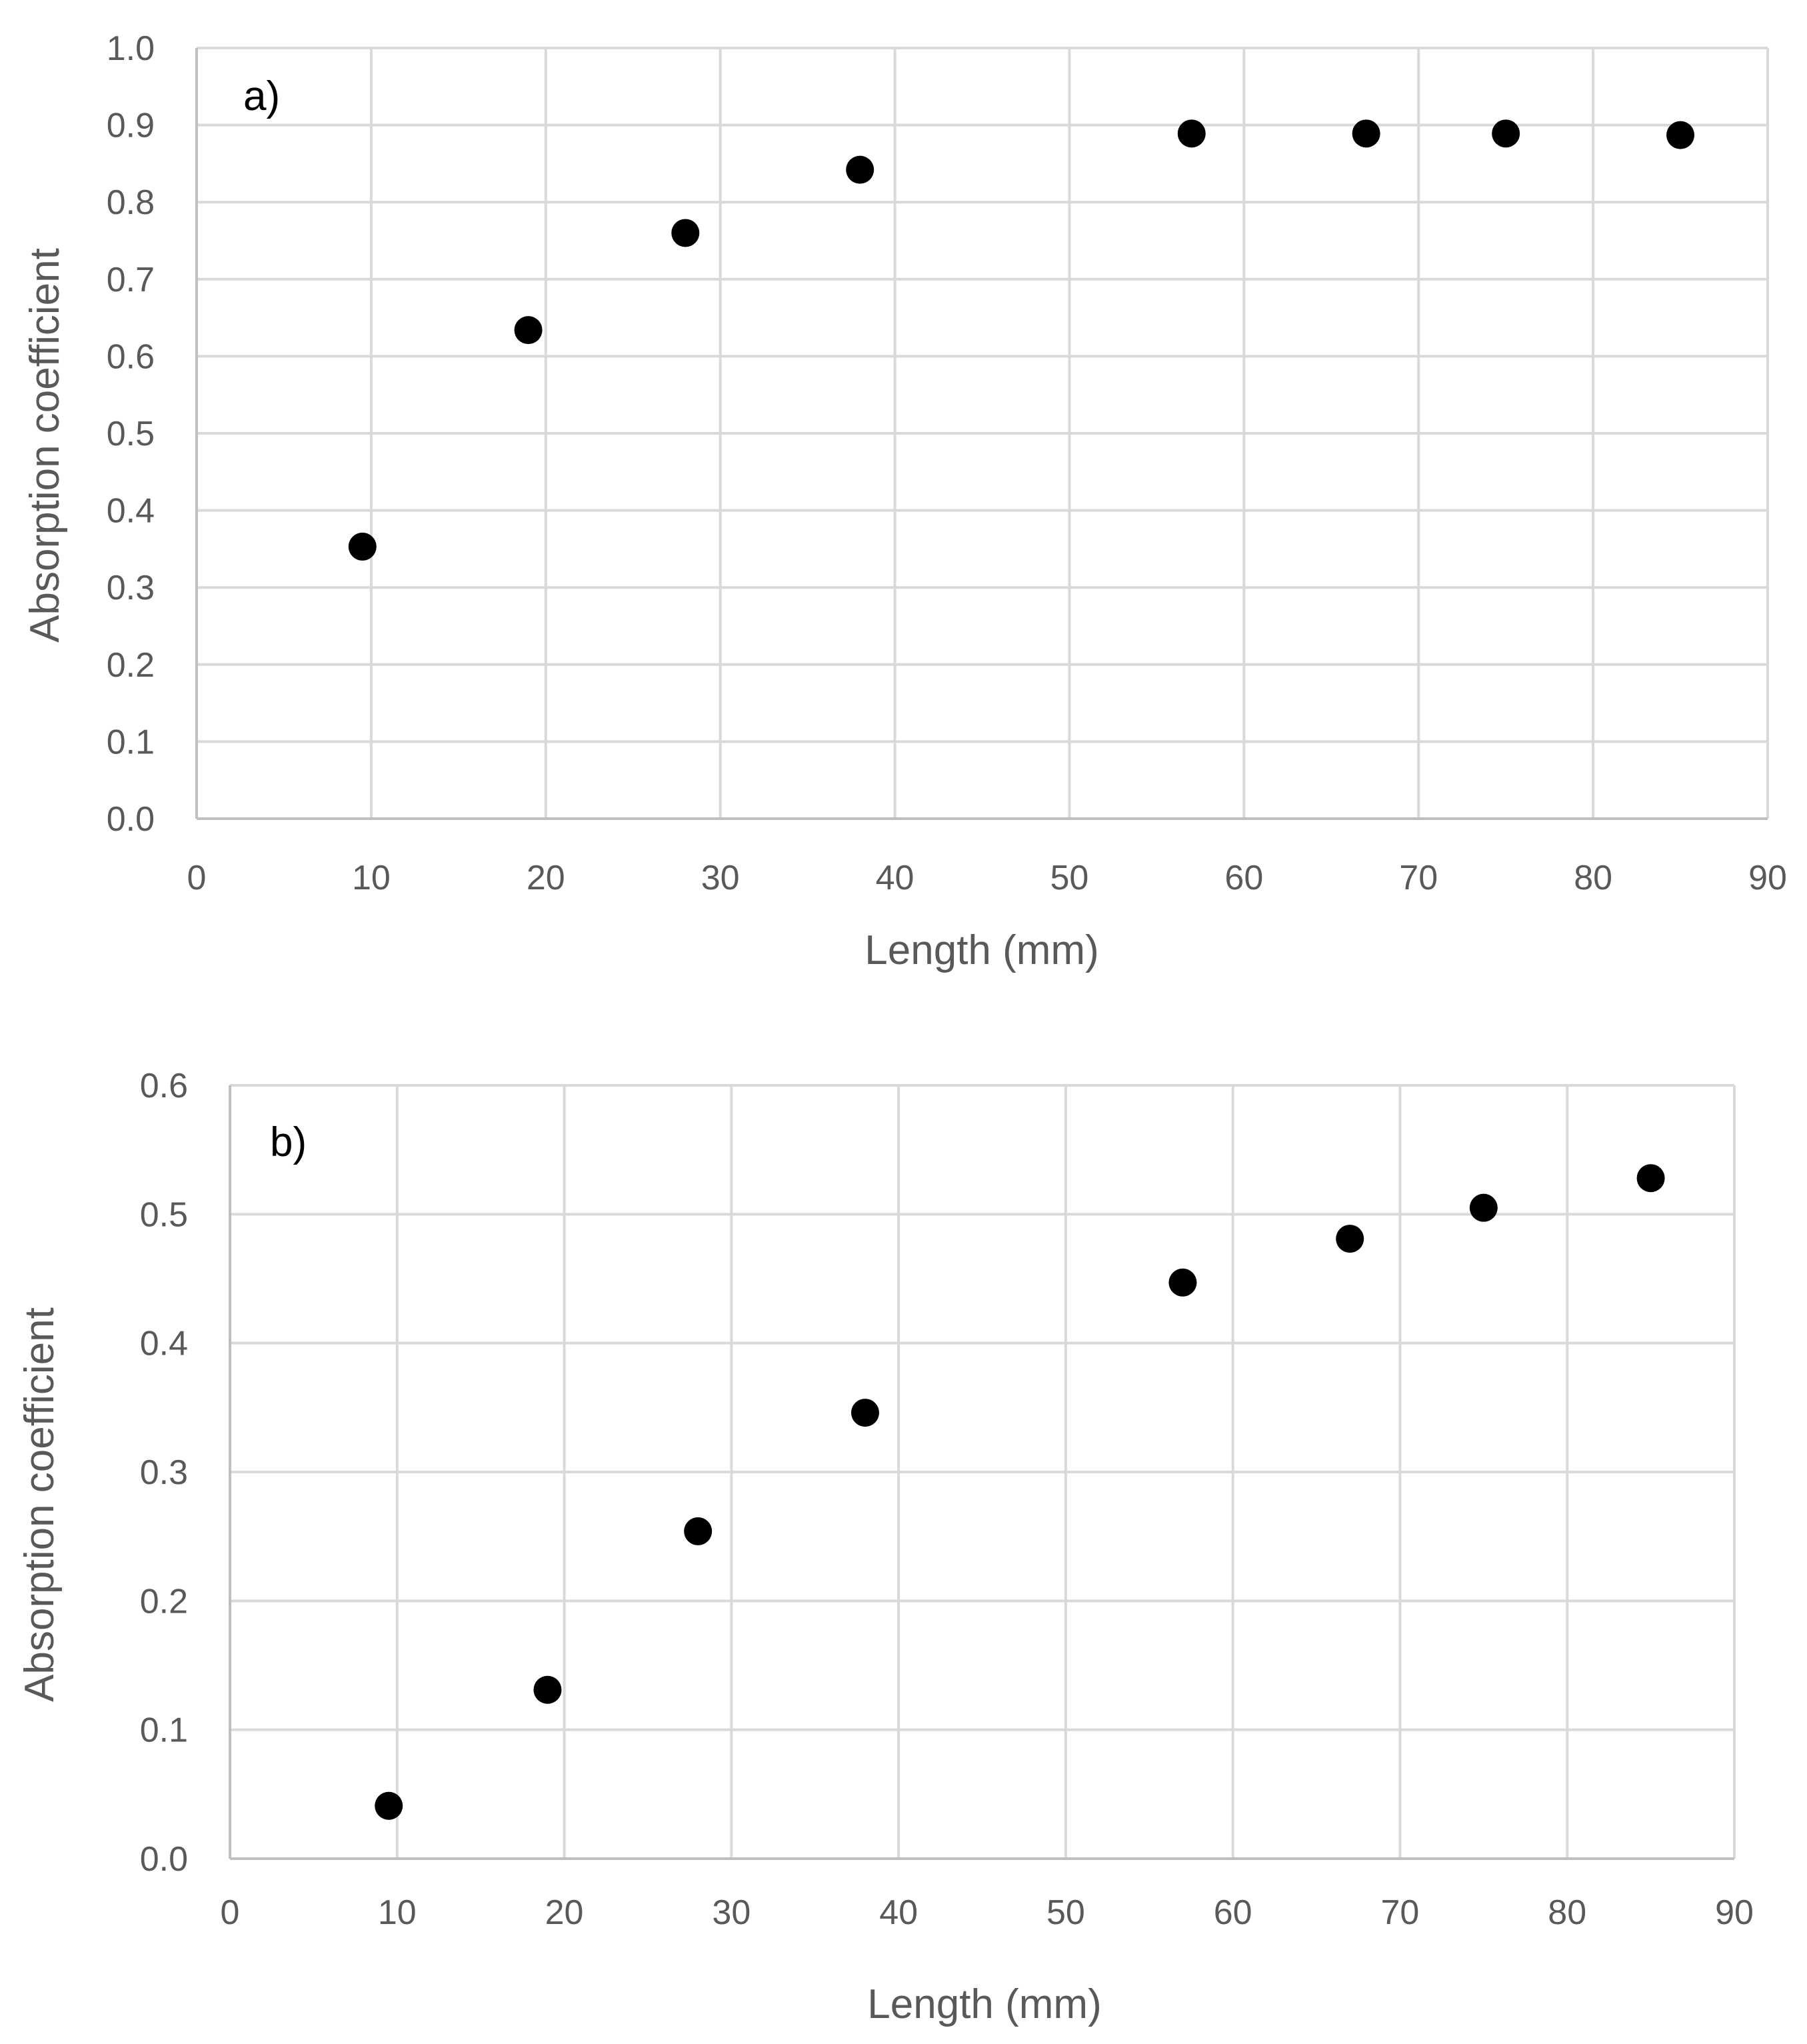 The height and width of the screenshot is (2044, 1807). What do you see at coordinates (40, 1504) in the screenshot?
I see `chart-b-y-axis-title: Absorption coefficient` at bounding box center [40, 1504].